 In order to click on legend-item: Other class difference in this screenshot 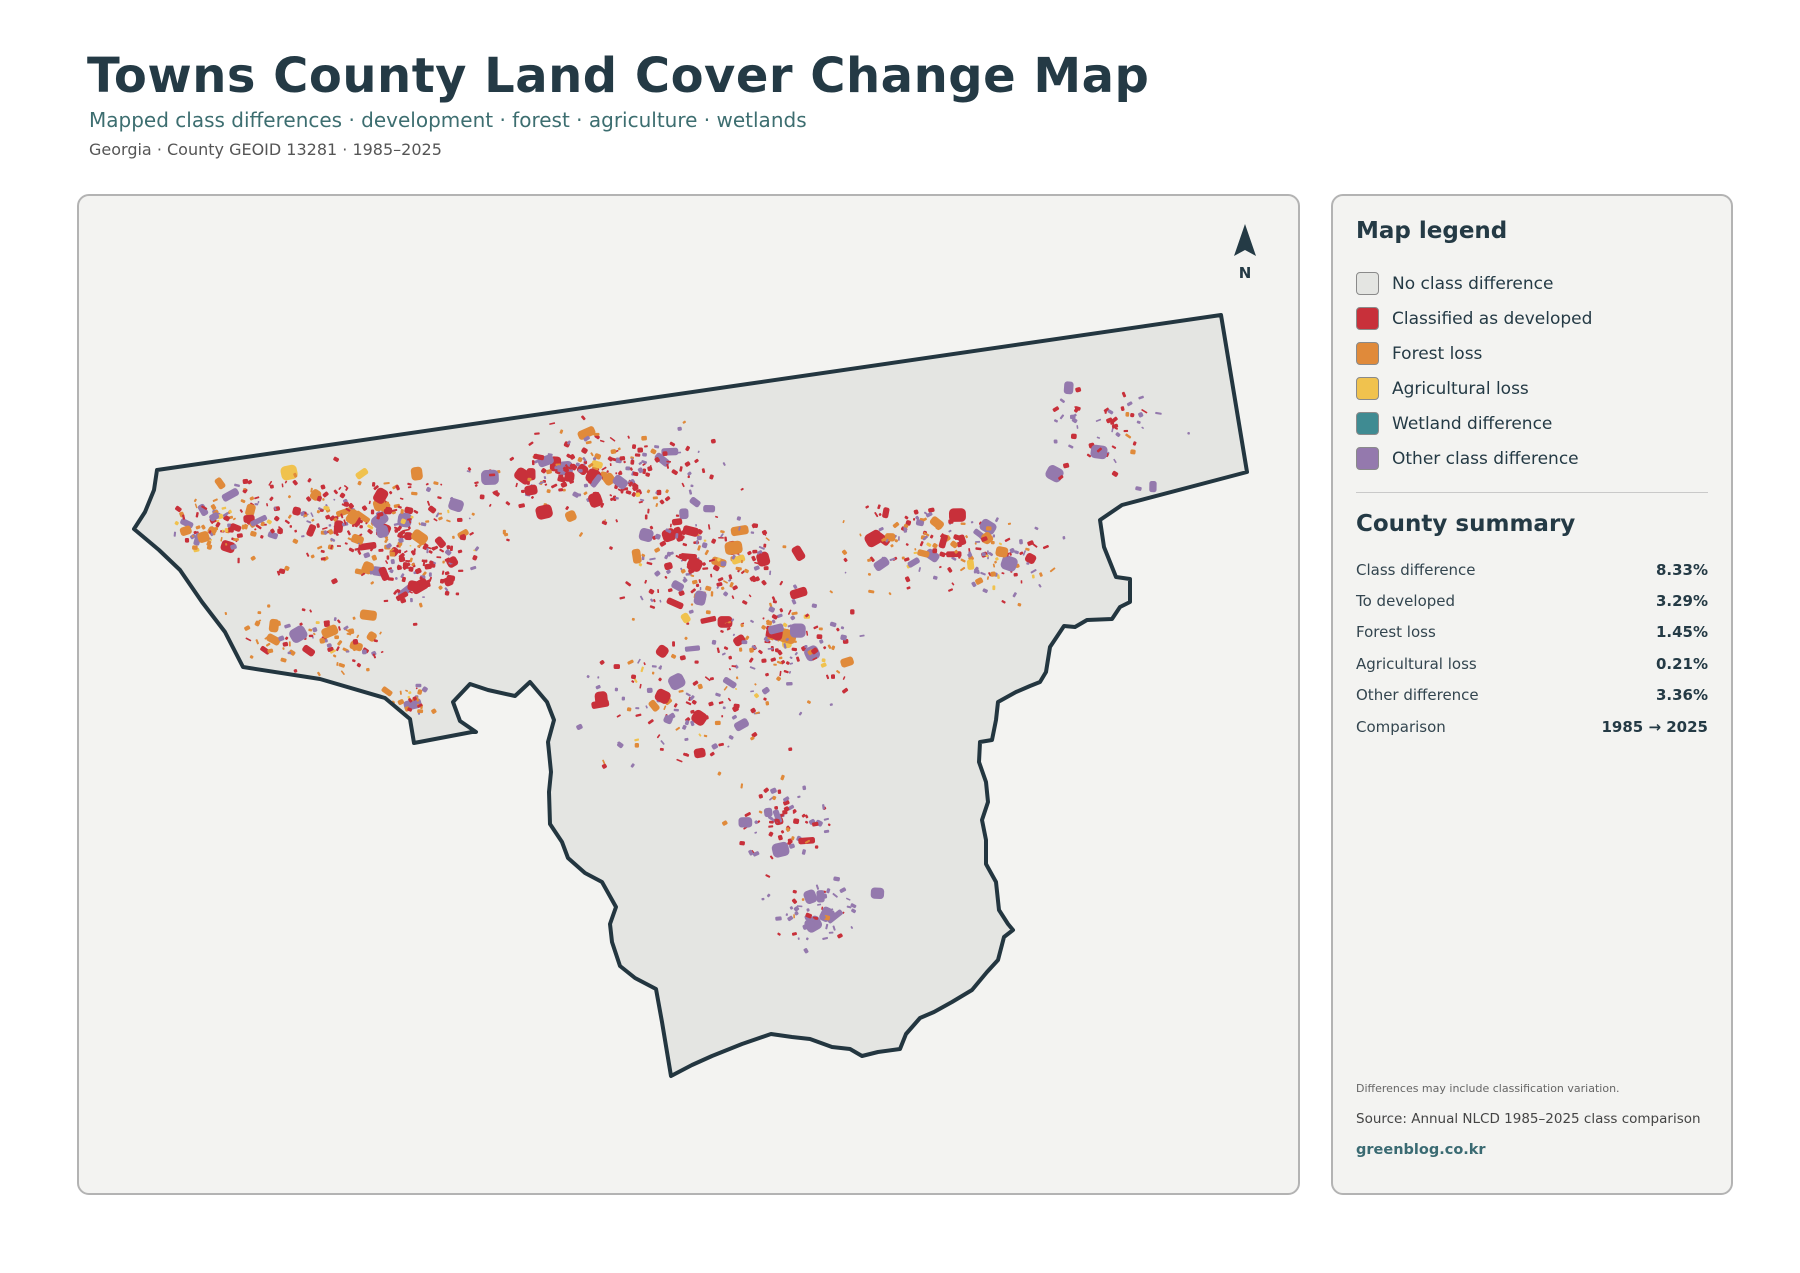, I will do `click(1536, 458)`.